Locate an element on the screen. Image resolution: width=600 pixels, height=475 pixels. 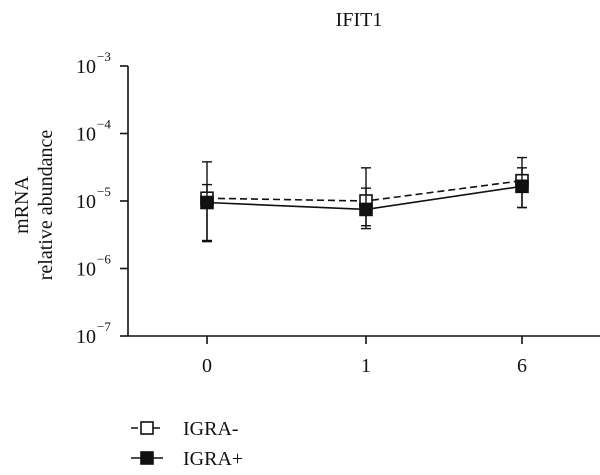
y-tick-exponent: −7 is located at coordinates (104, 326).